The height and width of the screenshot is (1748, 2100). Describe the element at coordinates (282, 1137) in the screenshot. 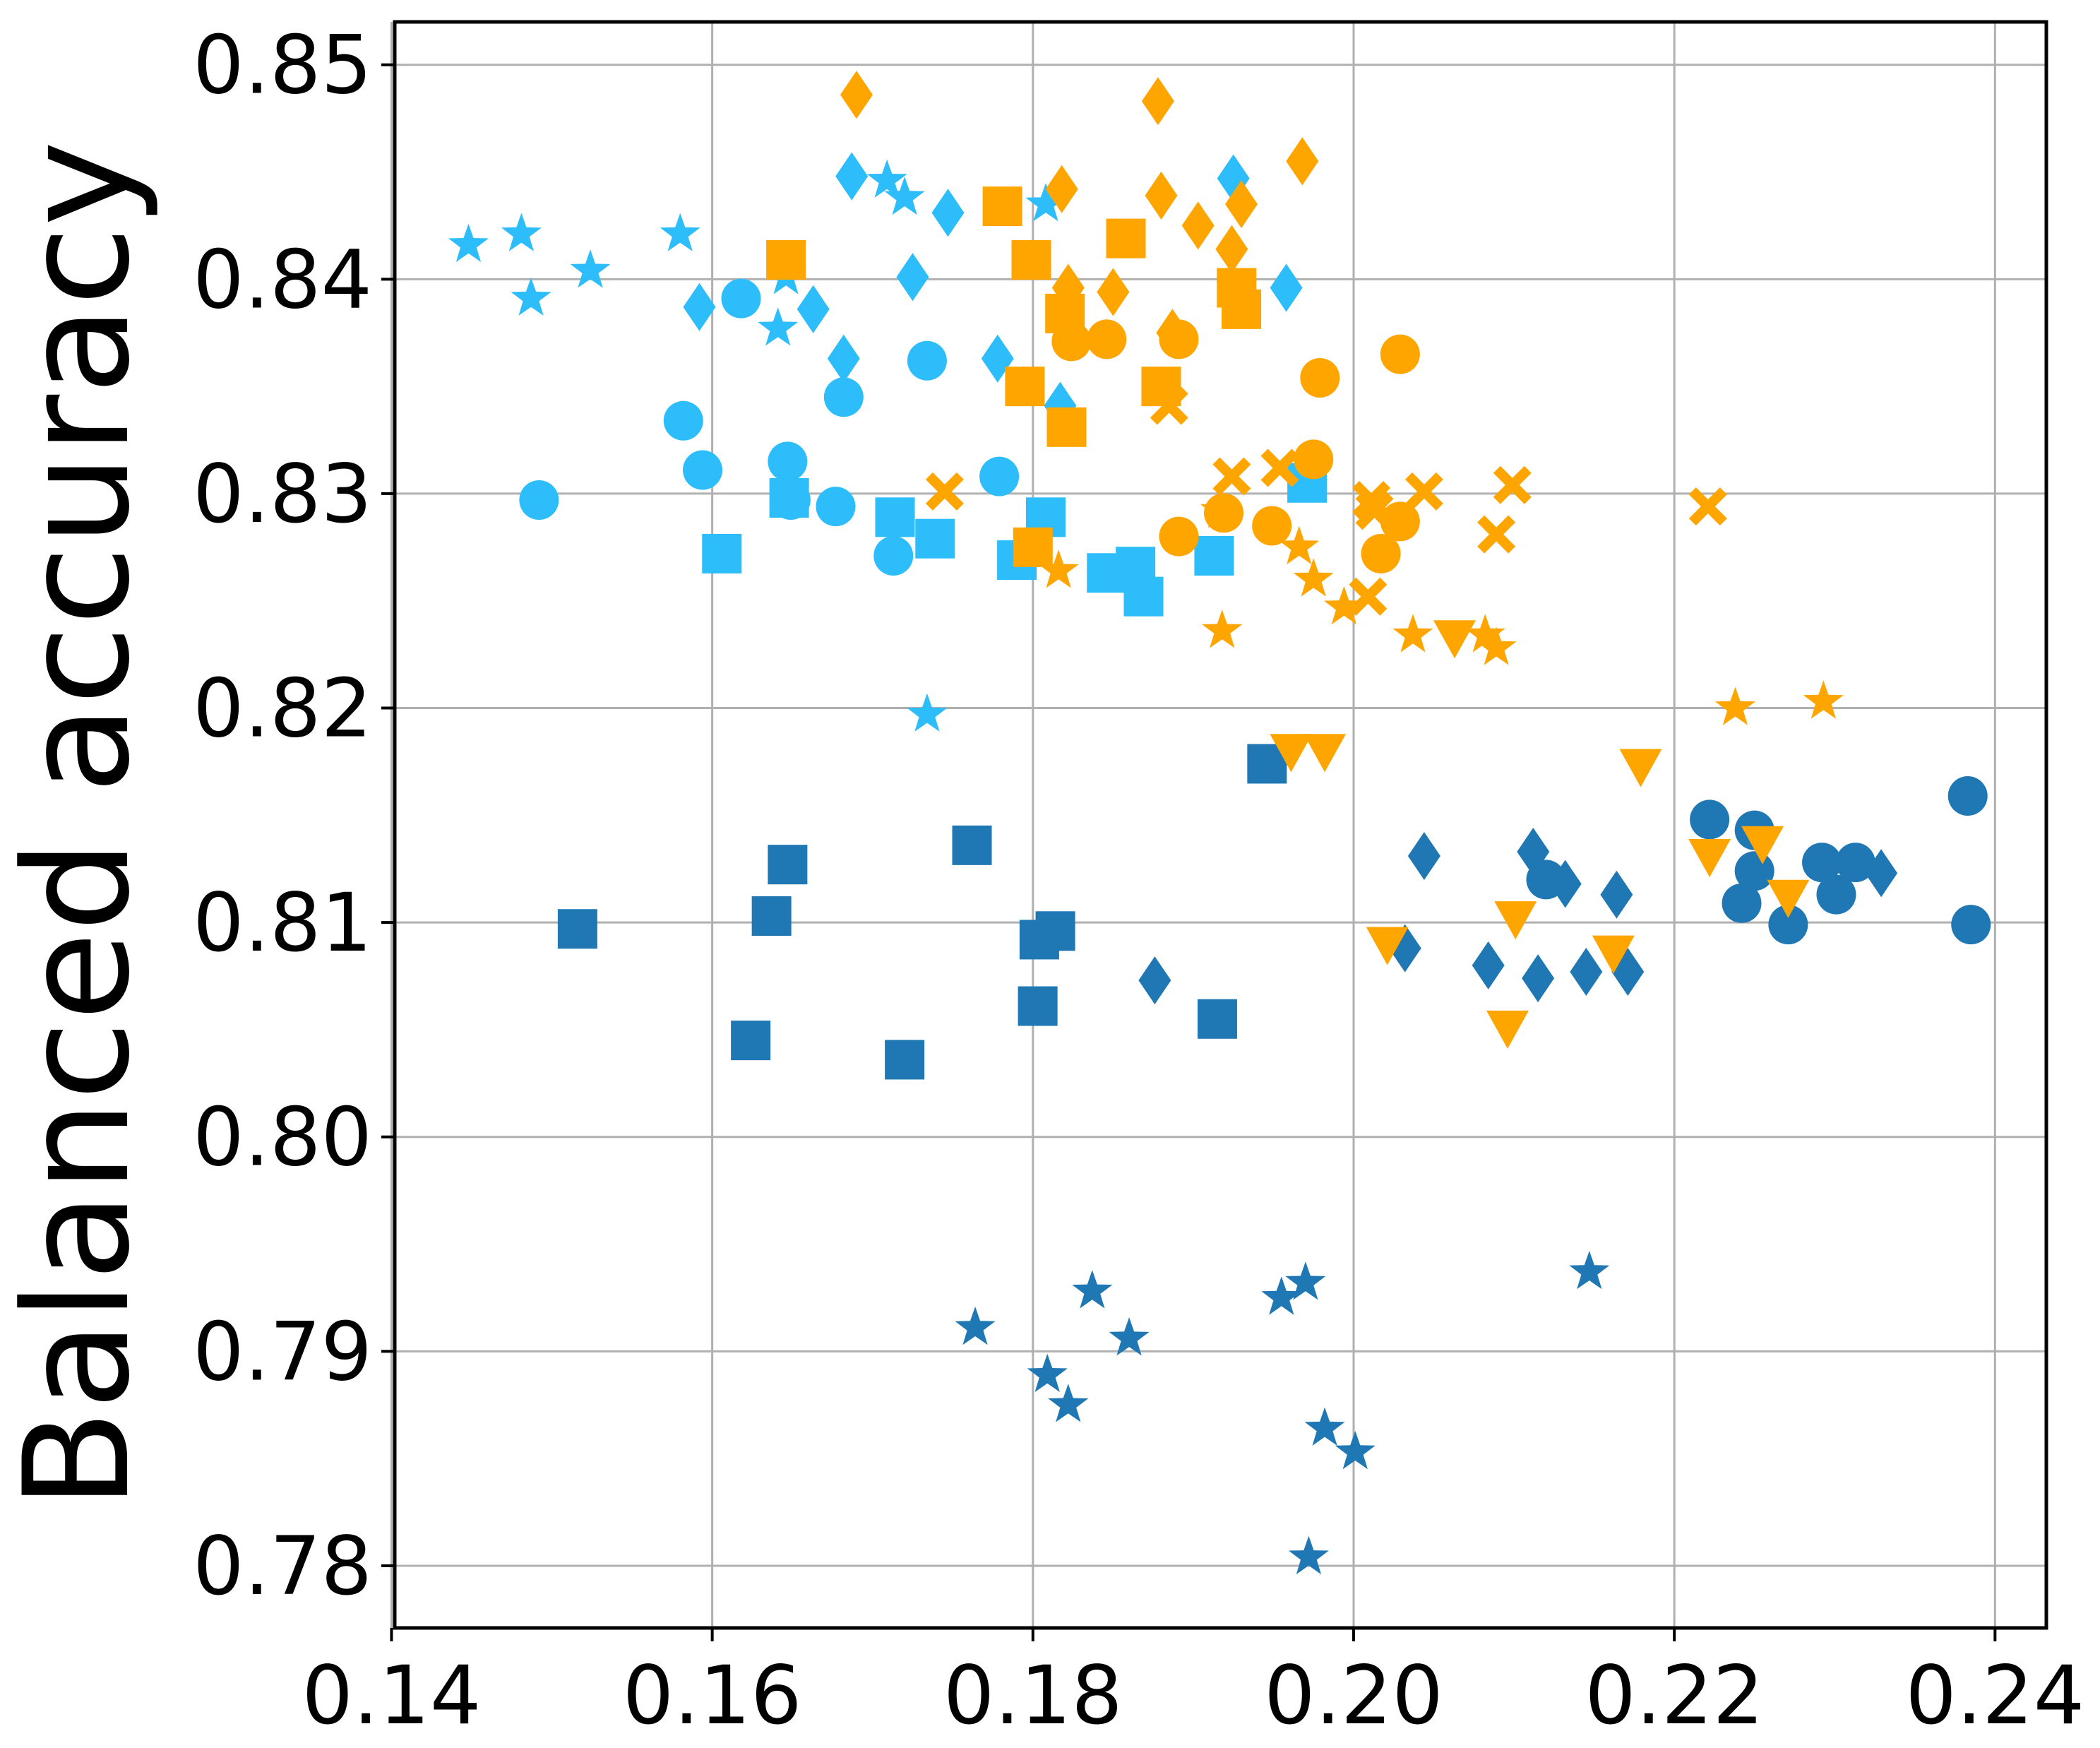

I see `y-tick-label: 0.80` at that location.